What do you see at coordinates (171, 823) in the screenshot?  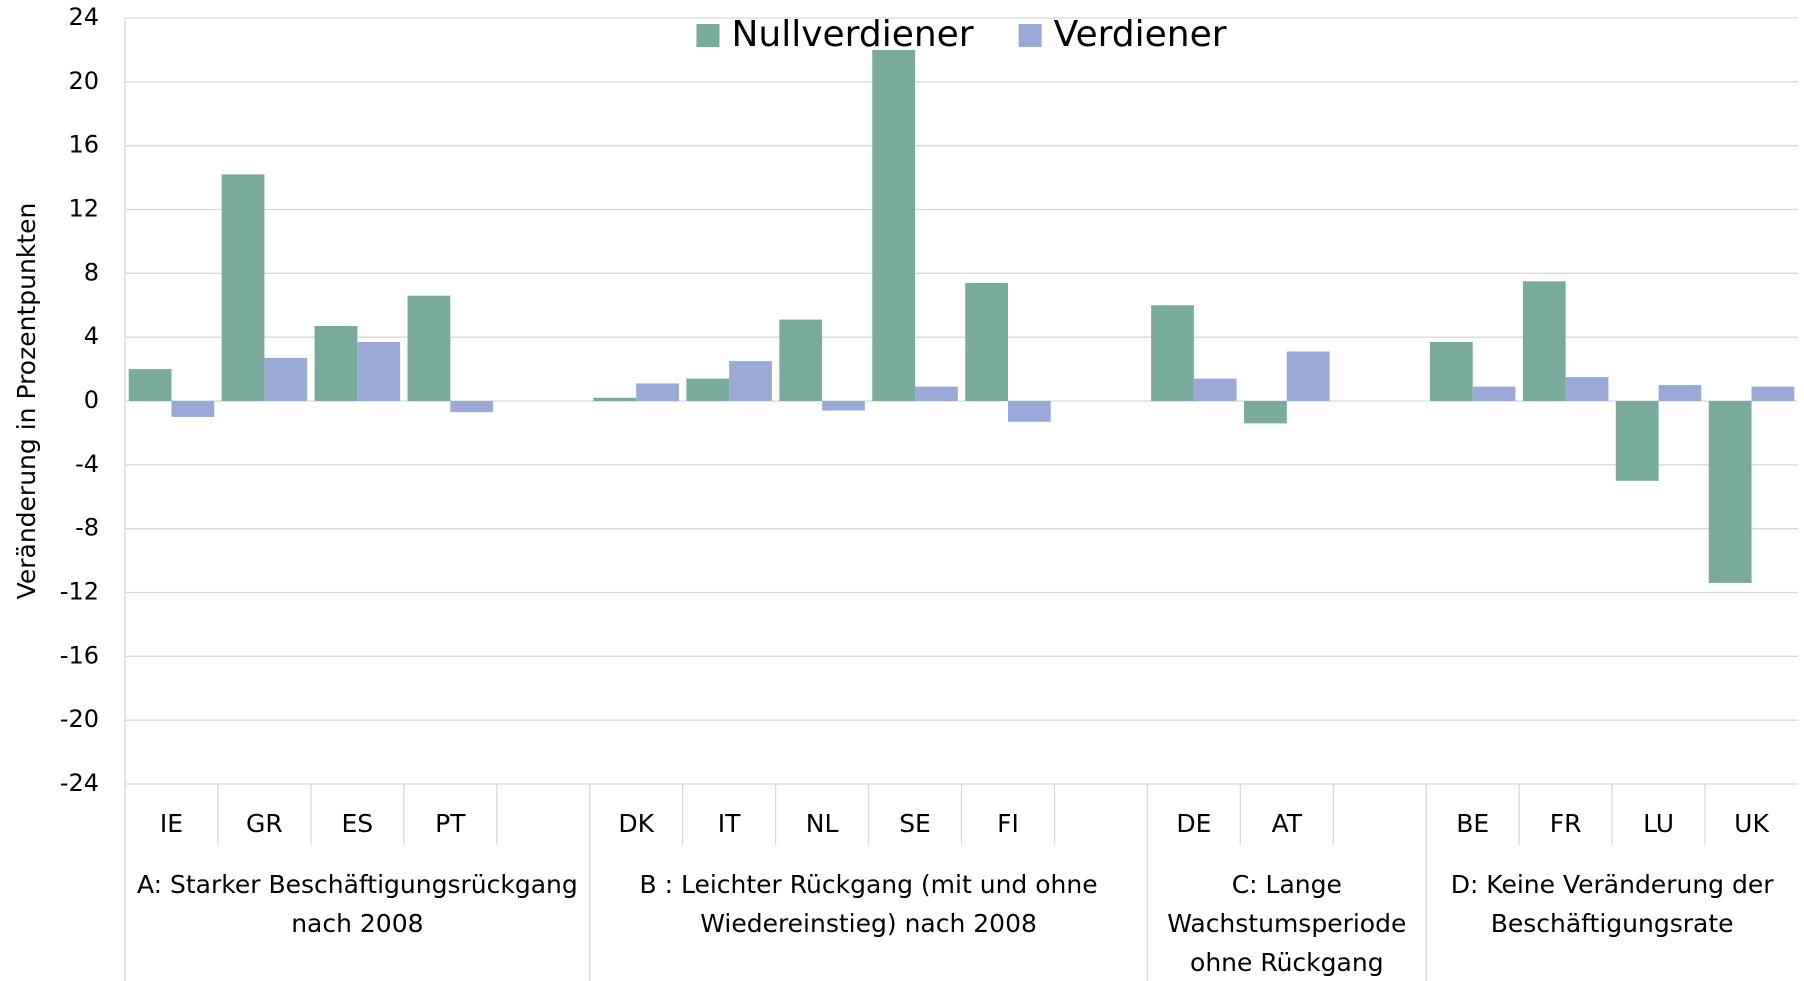 I see `x-tick-label: IE` at bounding box center [171, 823].